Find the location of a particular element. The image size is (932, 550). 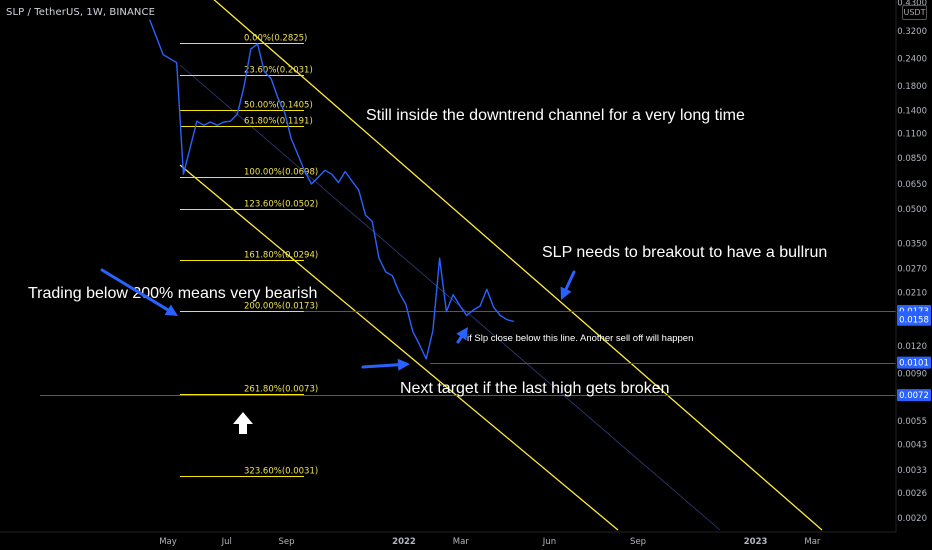

white-up-arrow-shape is located at coordinates (243, 423).